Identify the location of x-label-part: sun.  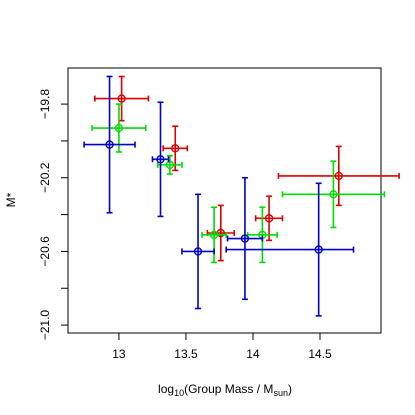
(280, 393).